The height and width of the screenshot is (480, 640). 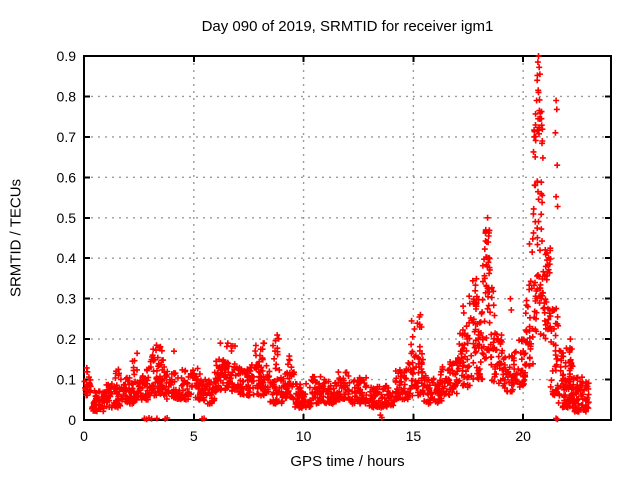 I want to click on y-tick-label: 0.4, so click(x=67, y=258).